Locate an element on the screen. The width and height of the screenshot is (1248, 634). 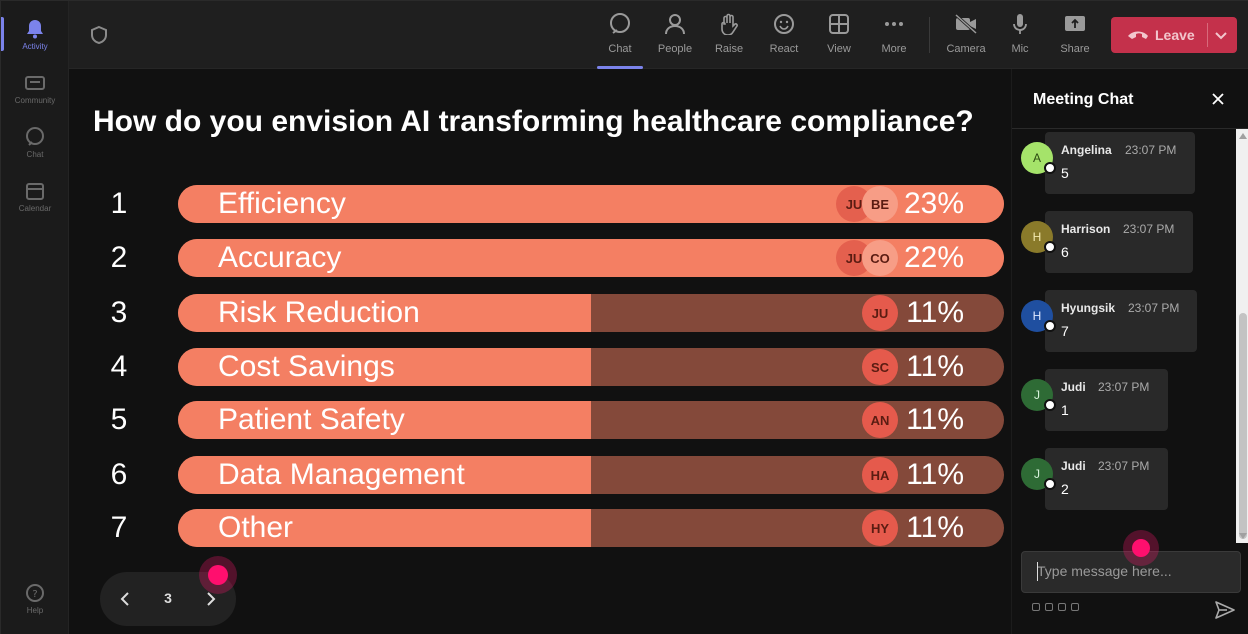
rail-item-activity: Activity is located at coordinates (35, 34).